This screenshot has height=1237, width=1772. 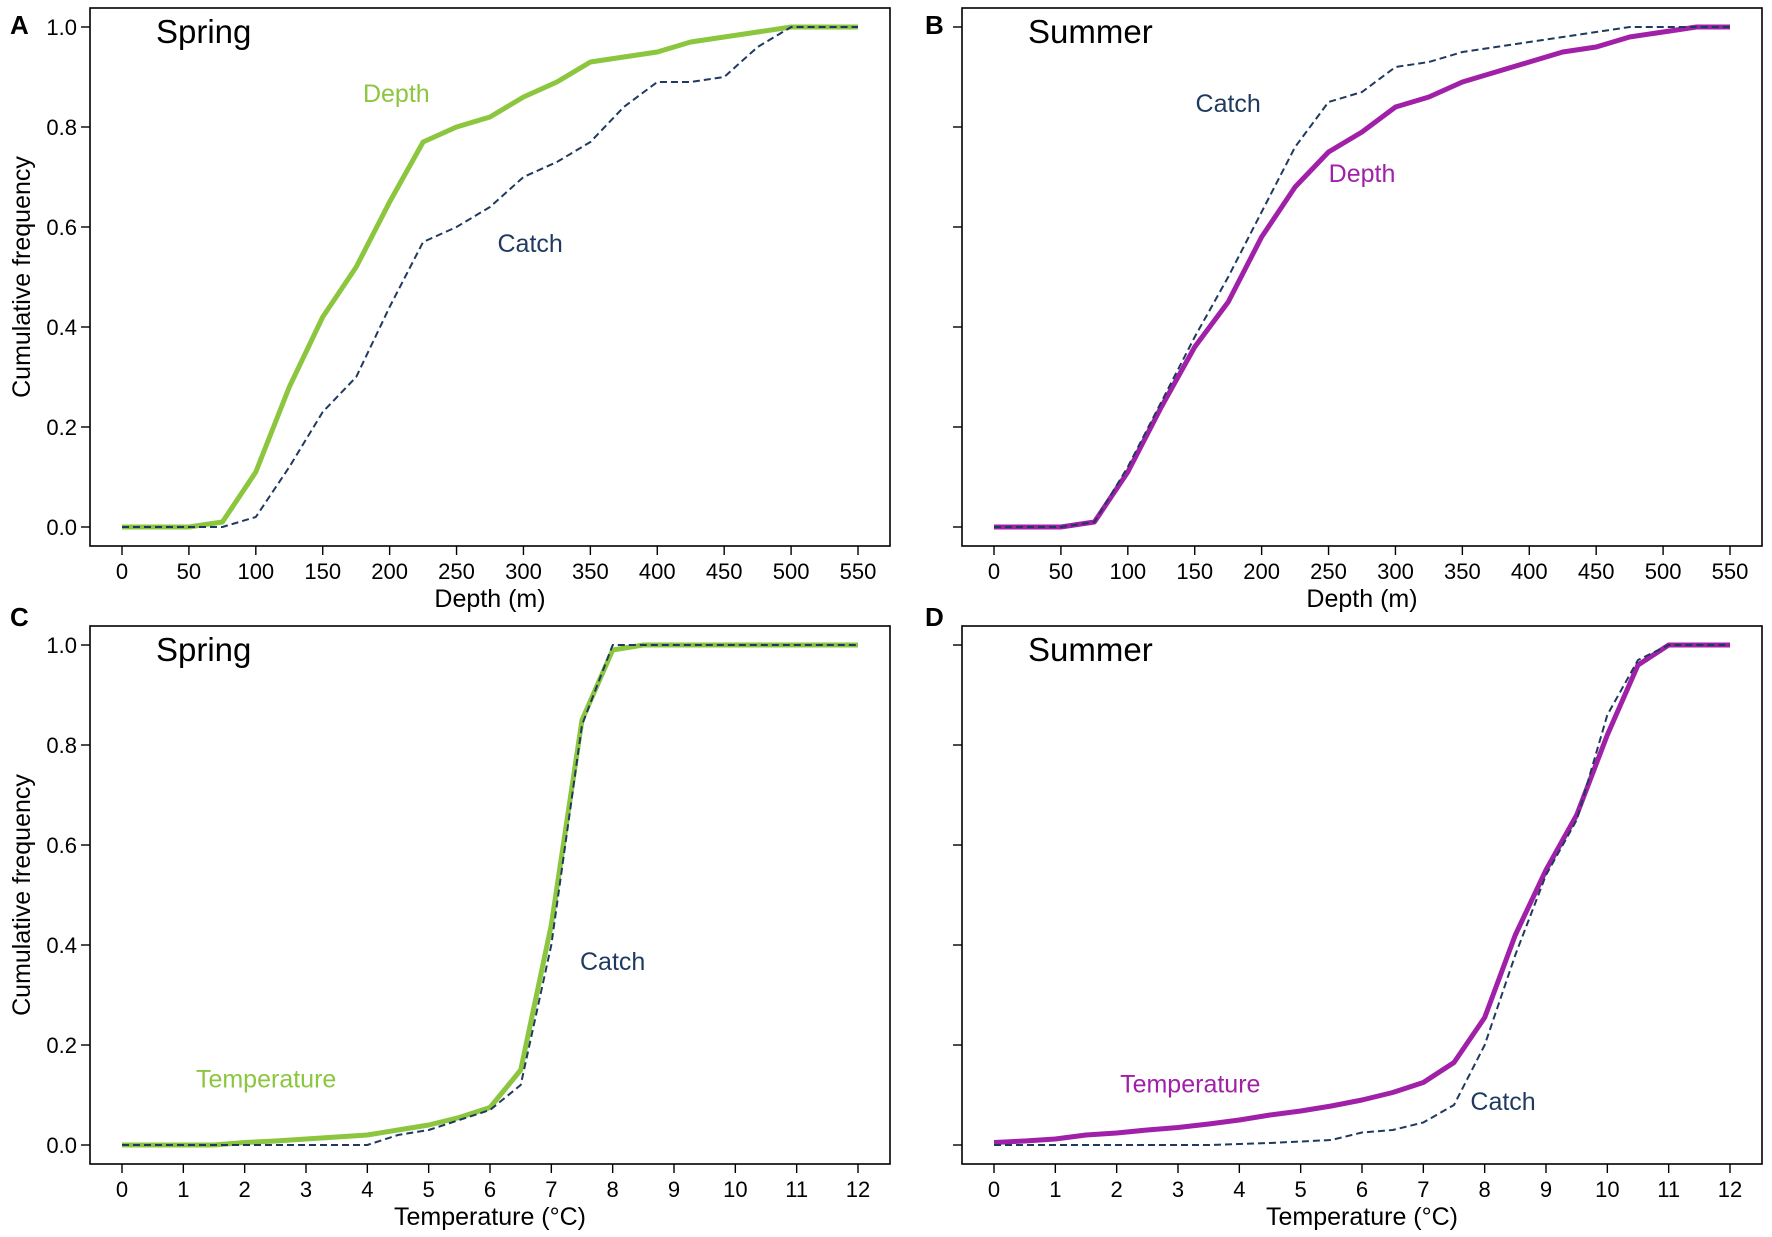 I want to click on panel-letter: B, so click(x=934, y=25).